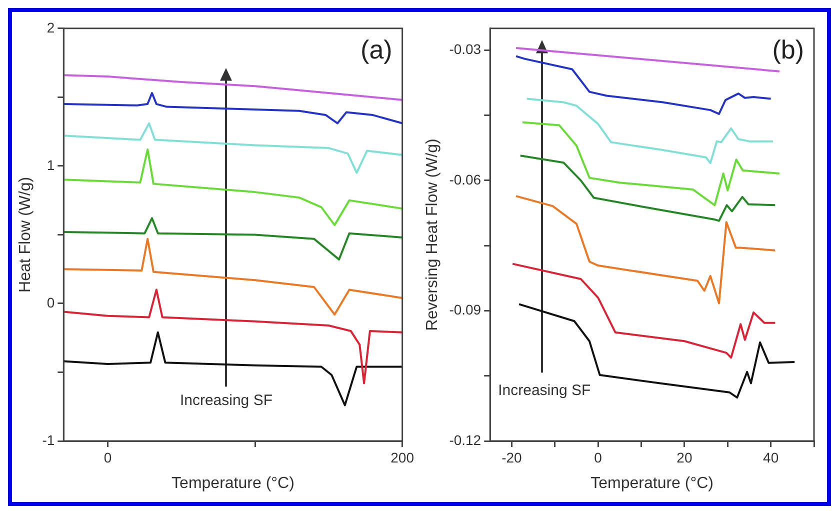 Image resolution: width=839 pixels, height=511 pixels. Describe the element at coordinates (50, 302) in the screenshot. I see `y-tick-label: 0` at that location.